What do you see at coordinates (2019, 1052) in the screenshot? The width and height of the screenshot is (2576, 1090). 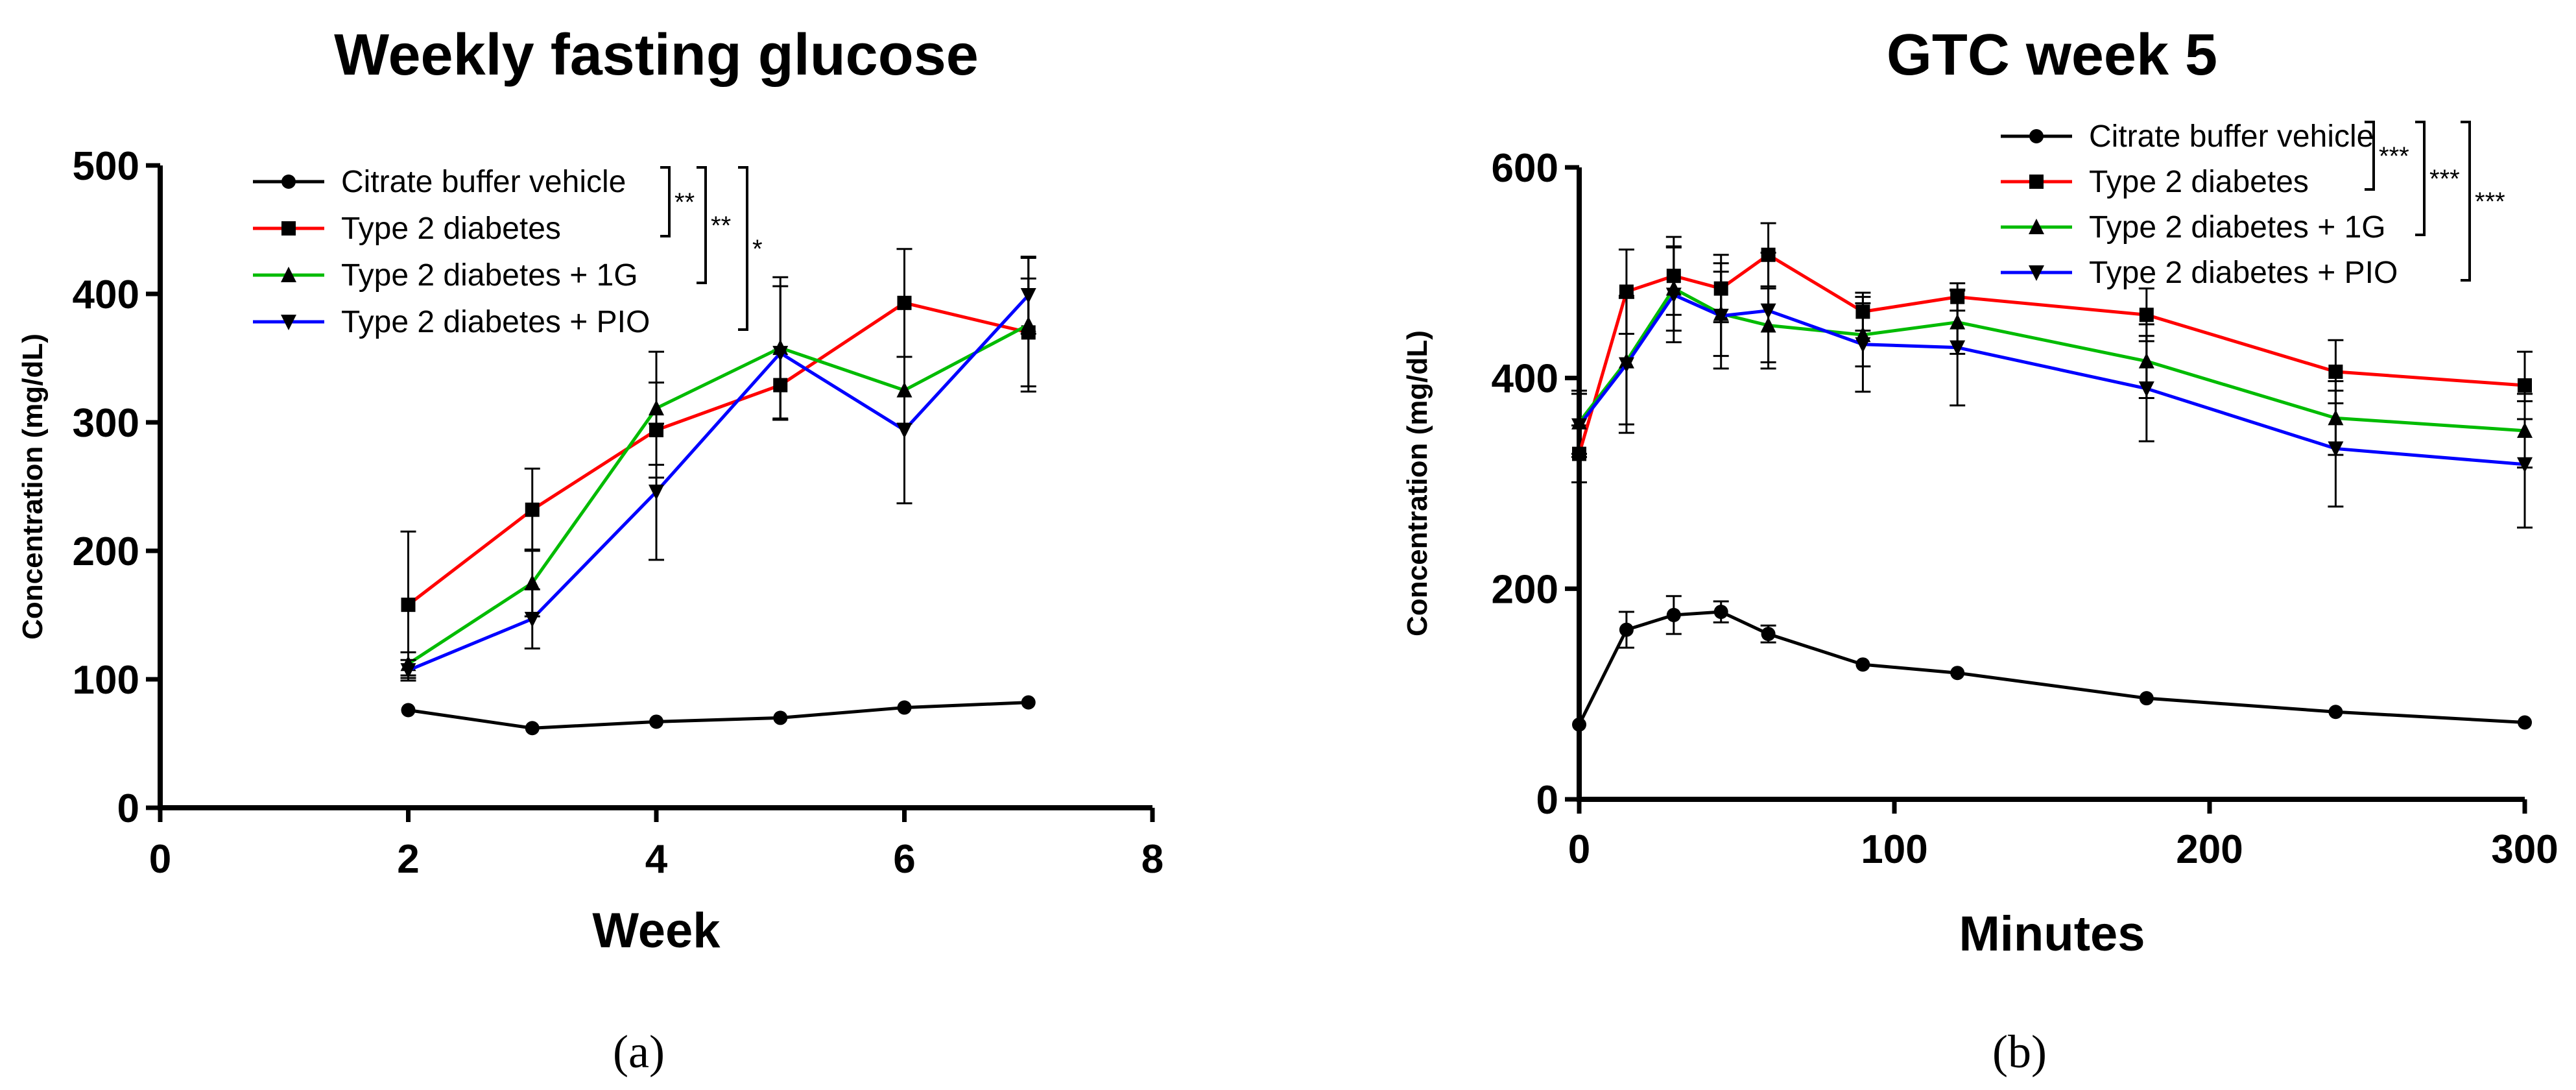 I see `panel-caption: (b)` at bounding box center [2019, 1052].